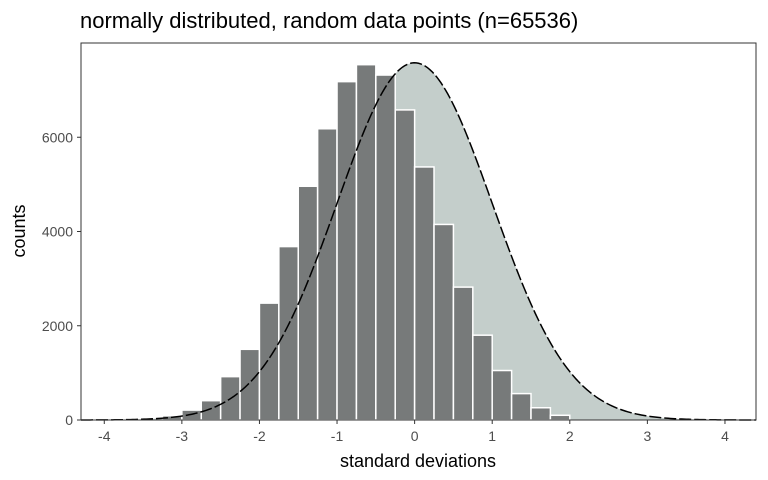 This screenshot has width=768, height=480. I want to click on y-tick-label: 6000, so click(57, 137).